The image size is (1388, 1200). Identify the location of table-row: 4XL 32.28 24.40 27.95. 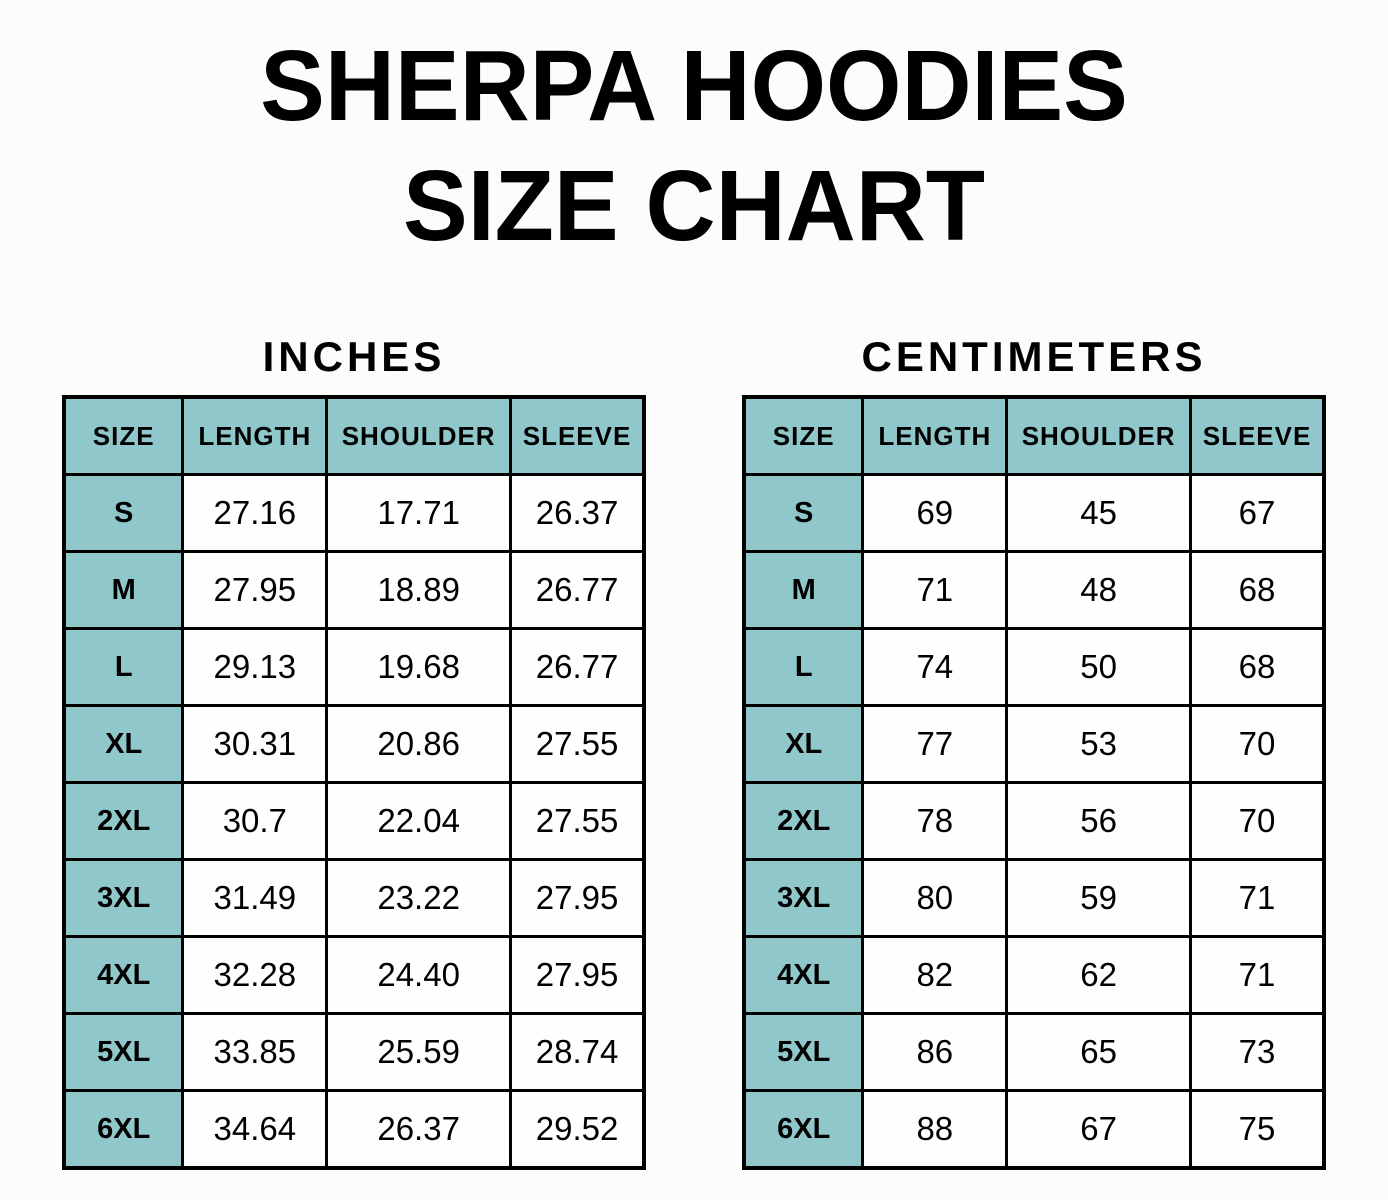
(354, 975).